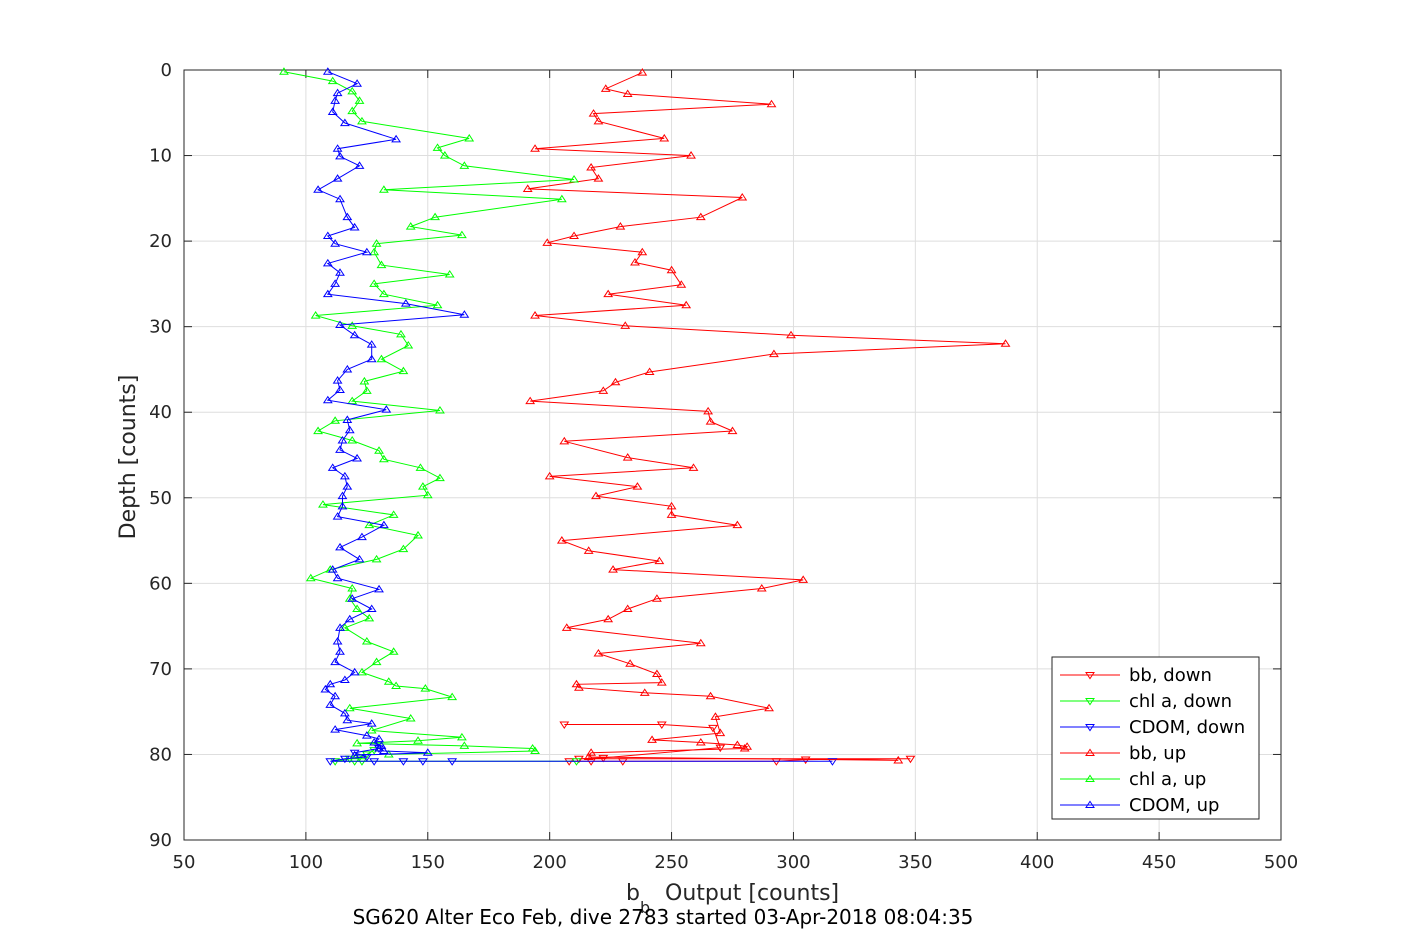  I want to click on y-tick-label: 70, so click(160, 669).